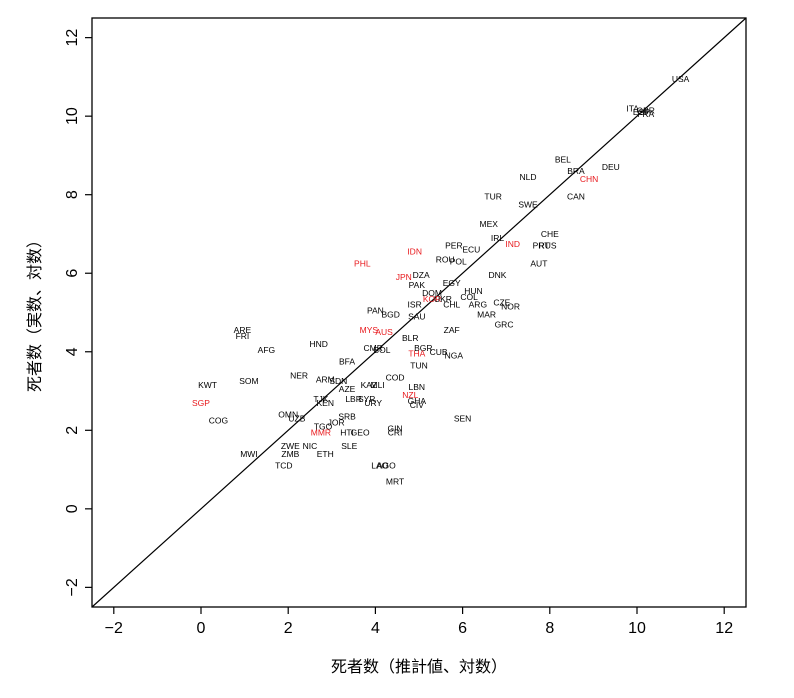 The height and width of the screenshot is (698, 794). I want to click on point-label-kwt: KWT, so click(207, 385).